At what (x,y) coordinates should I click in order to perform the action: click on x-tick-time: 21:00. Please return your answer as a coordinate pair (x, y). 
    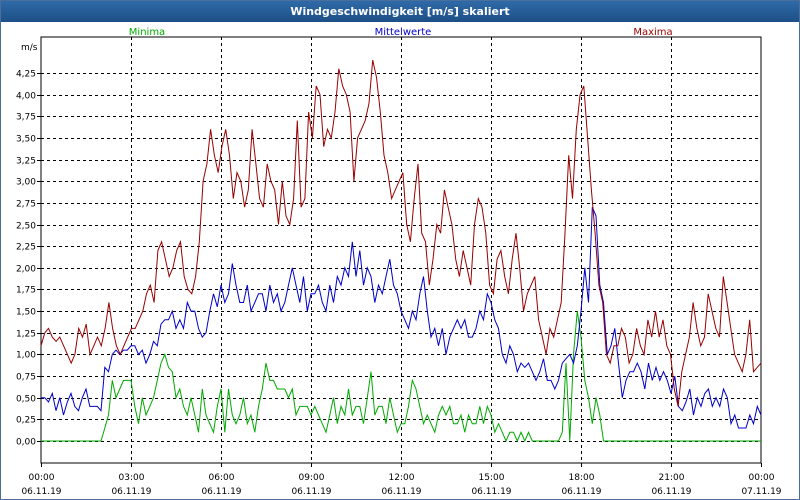
    Looking at the image, I should click on (672, 478).